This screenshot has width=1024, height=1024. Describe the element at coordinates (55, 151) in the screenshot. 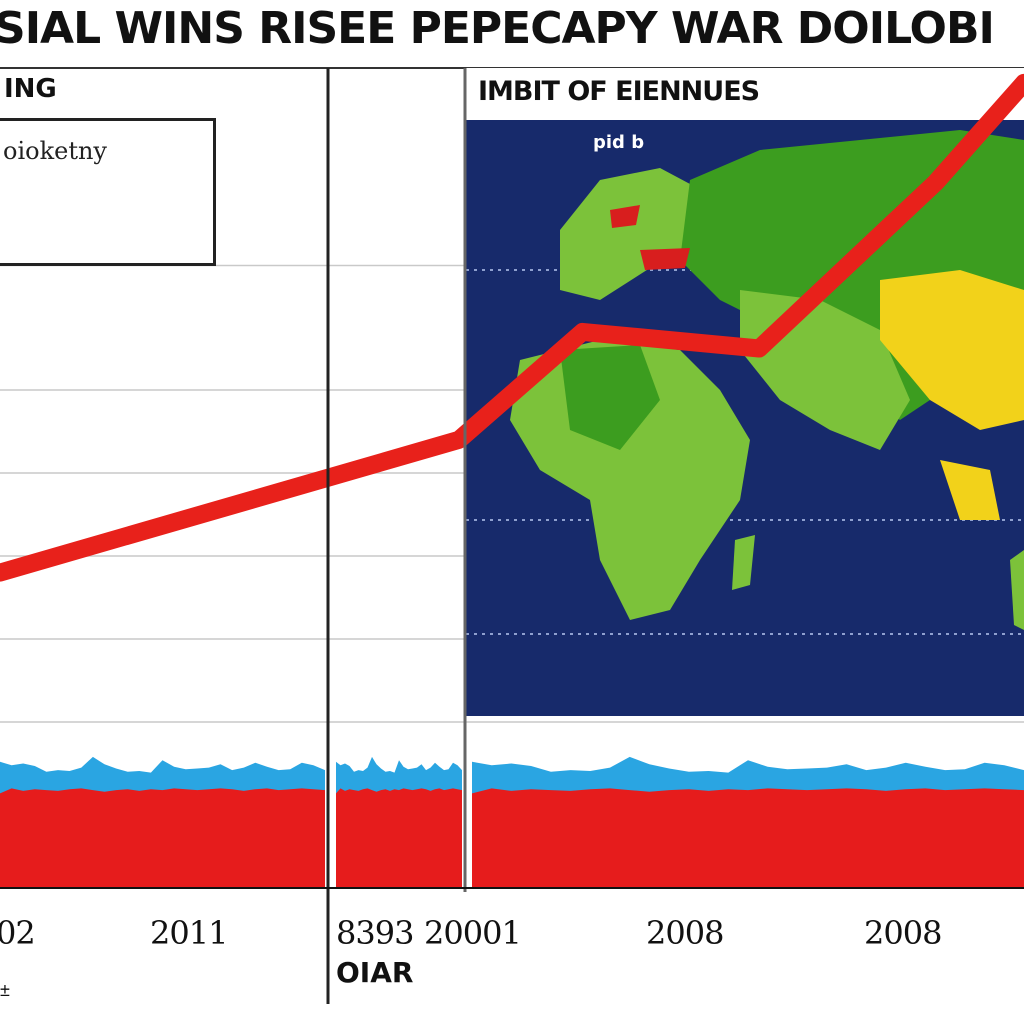

I see `legend-text: oioketny` at that location.